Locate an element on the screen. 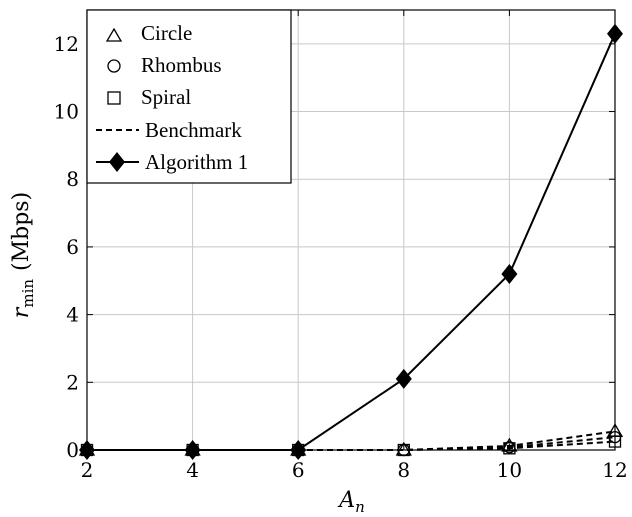 This screenshot has width=632, height=517. legend-spiral-marker-icon is located at coordinates (114, 98).